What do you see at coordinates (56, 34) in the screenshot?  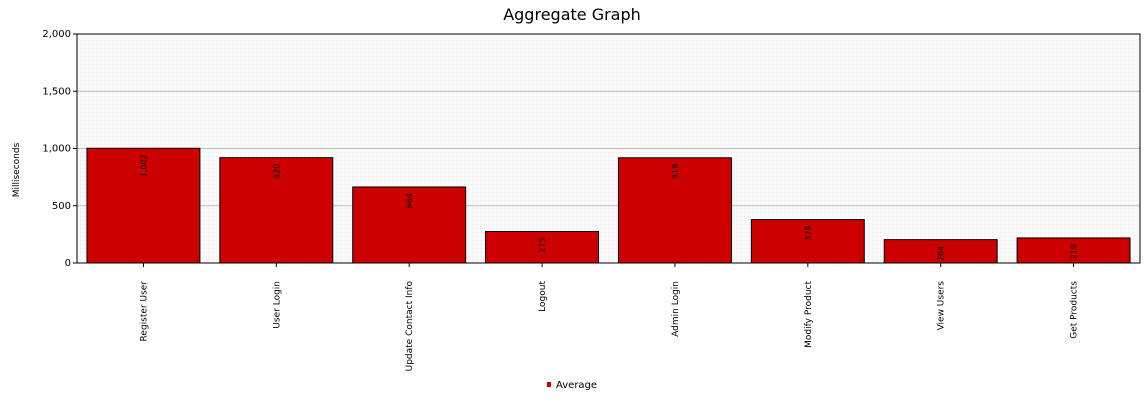 I see `y-tick-label: 2,000` at bounding box center [56, 34].